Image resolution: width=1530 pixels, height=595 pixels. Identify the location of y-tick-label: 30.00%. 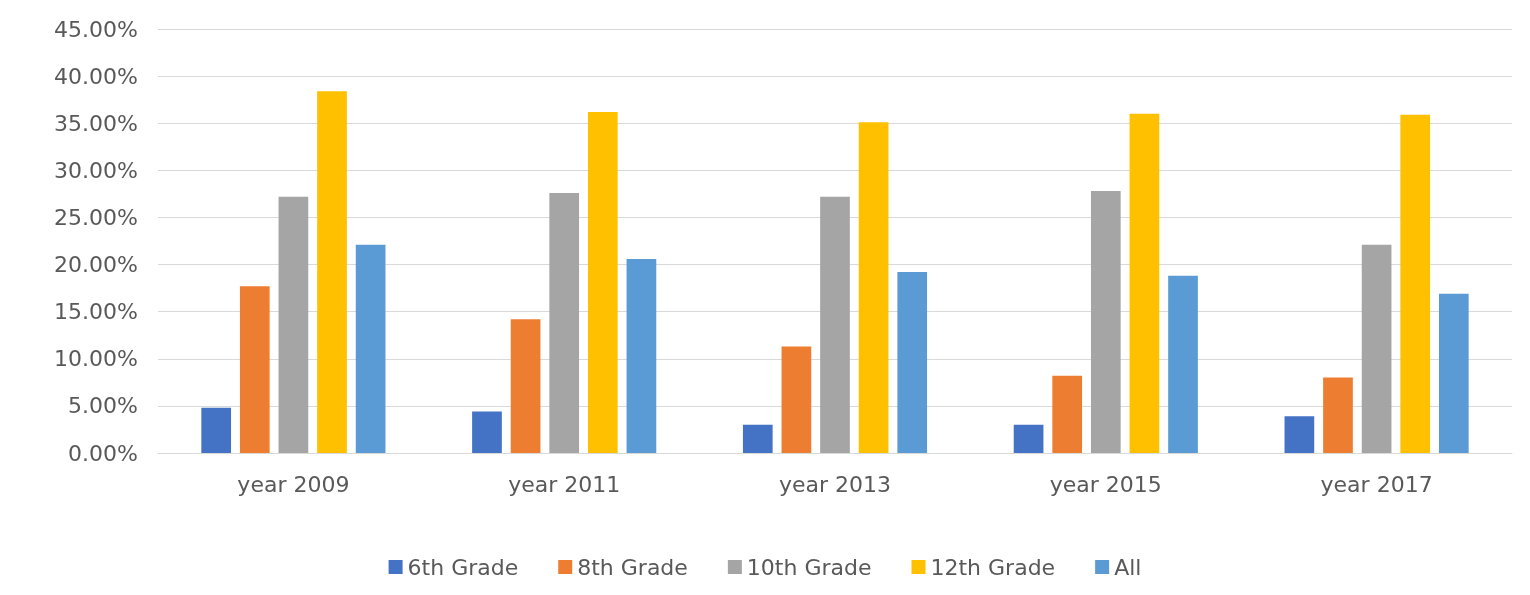
(96, 170).